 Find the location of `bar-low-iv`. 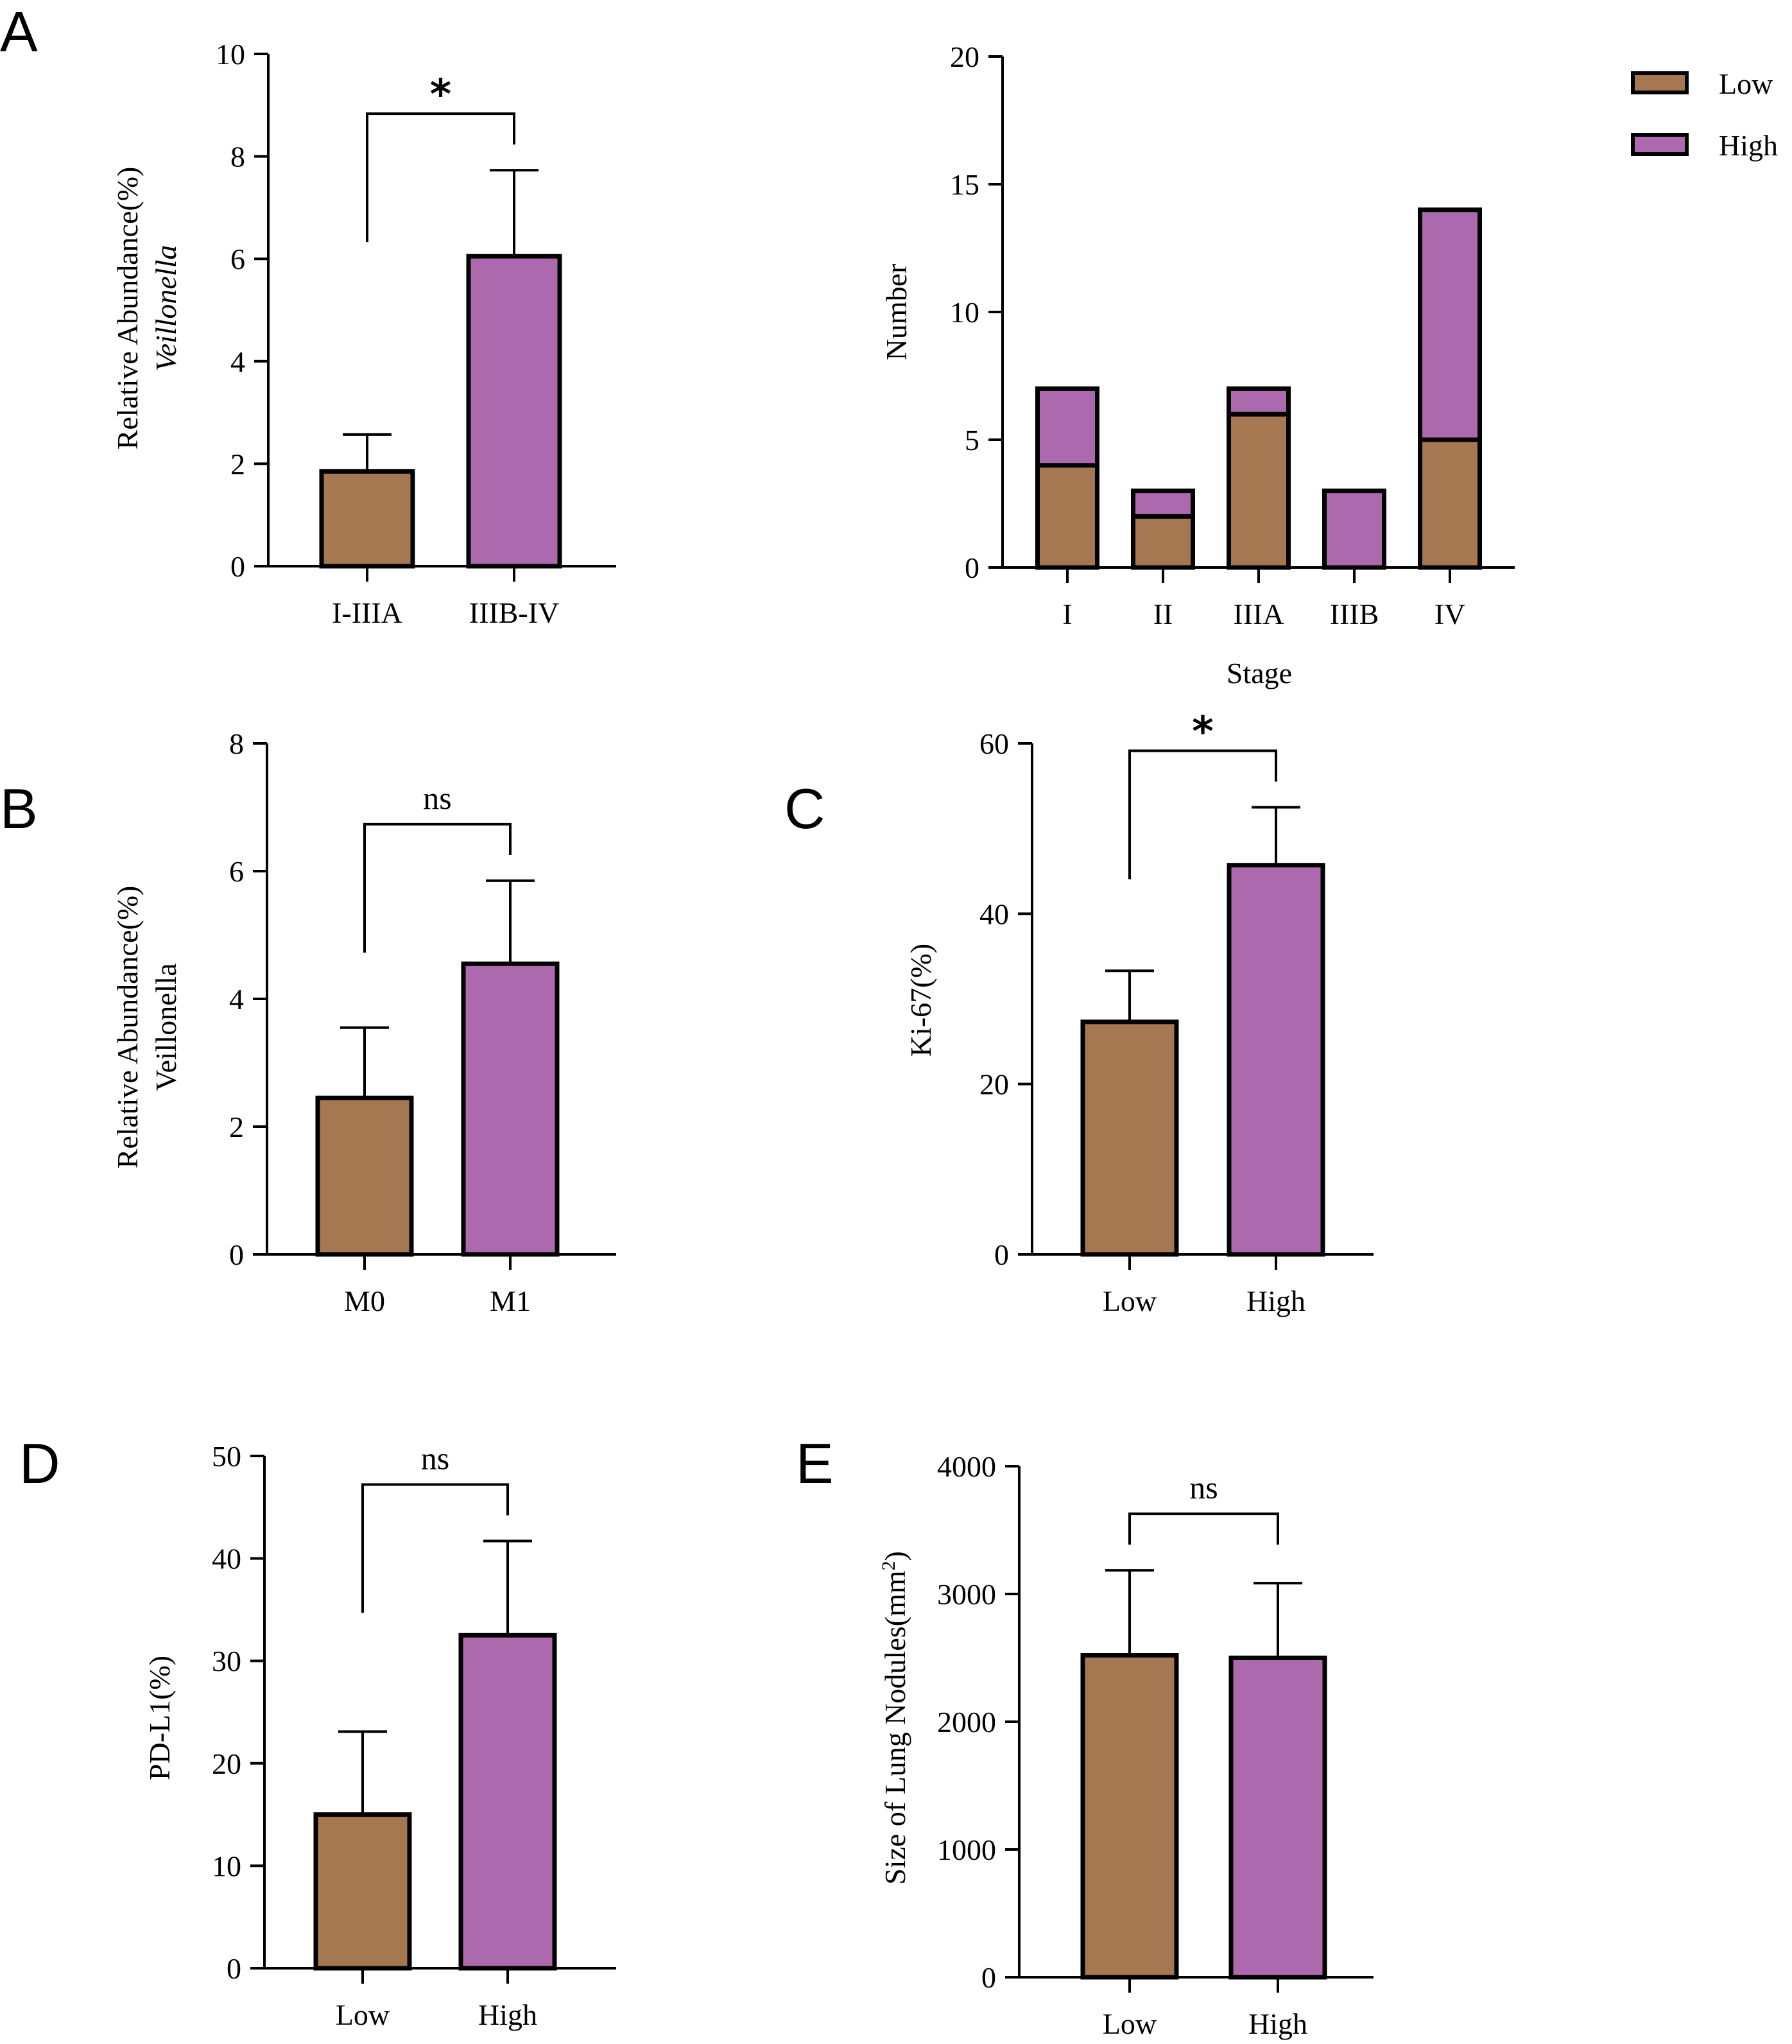

bar-low-iv is located at coordinates (1450, 503).